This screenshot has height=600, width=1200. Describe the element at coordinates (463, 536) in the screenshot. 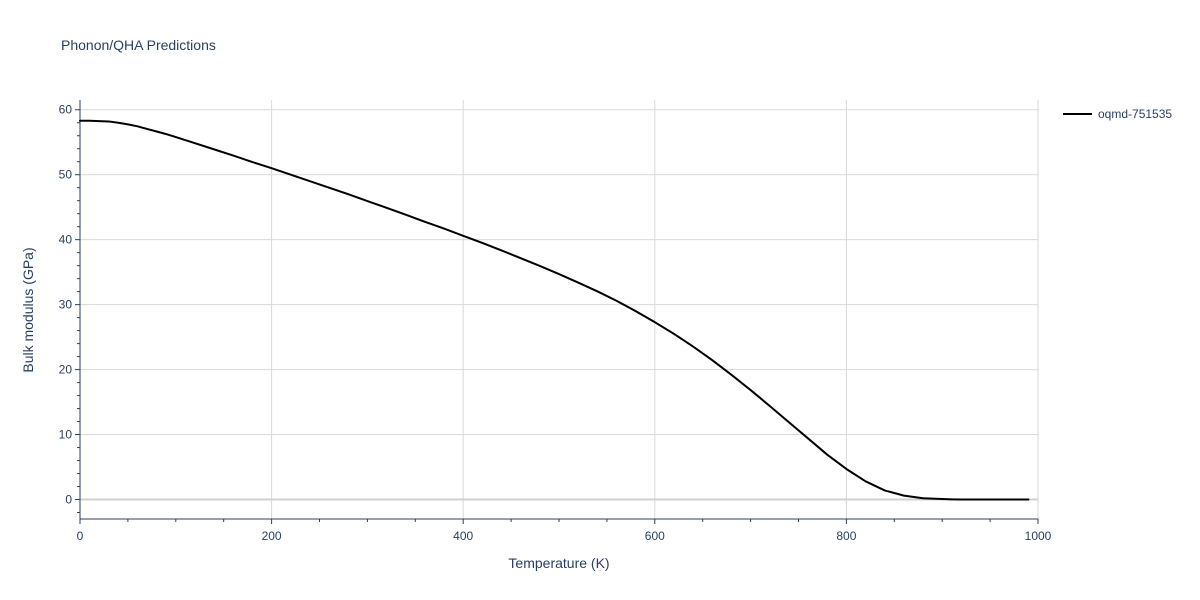

I see `x-tick-label-400: 400` at that location.